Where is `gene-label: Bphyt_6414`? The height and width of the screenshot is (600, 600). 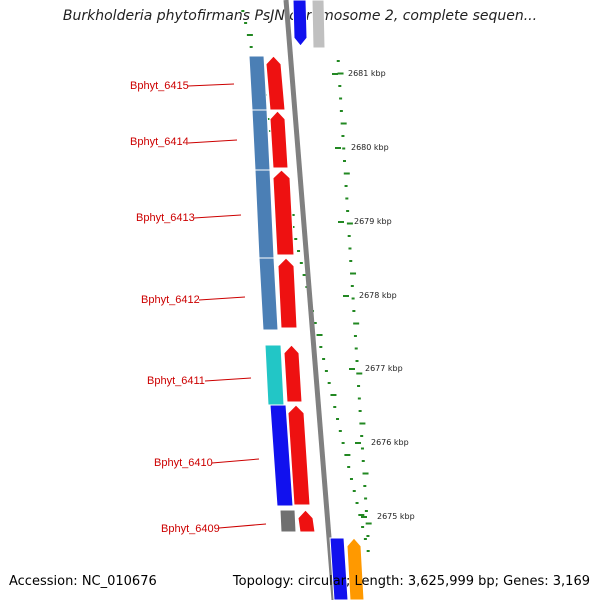
gene-label: Bphyt_6414 is located at coordinates (159, 142).